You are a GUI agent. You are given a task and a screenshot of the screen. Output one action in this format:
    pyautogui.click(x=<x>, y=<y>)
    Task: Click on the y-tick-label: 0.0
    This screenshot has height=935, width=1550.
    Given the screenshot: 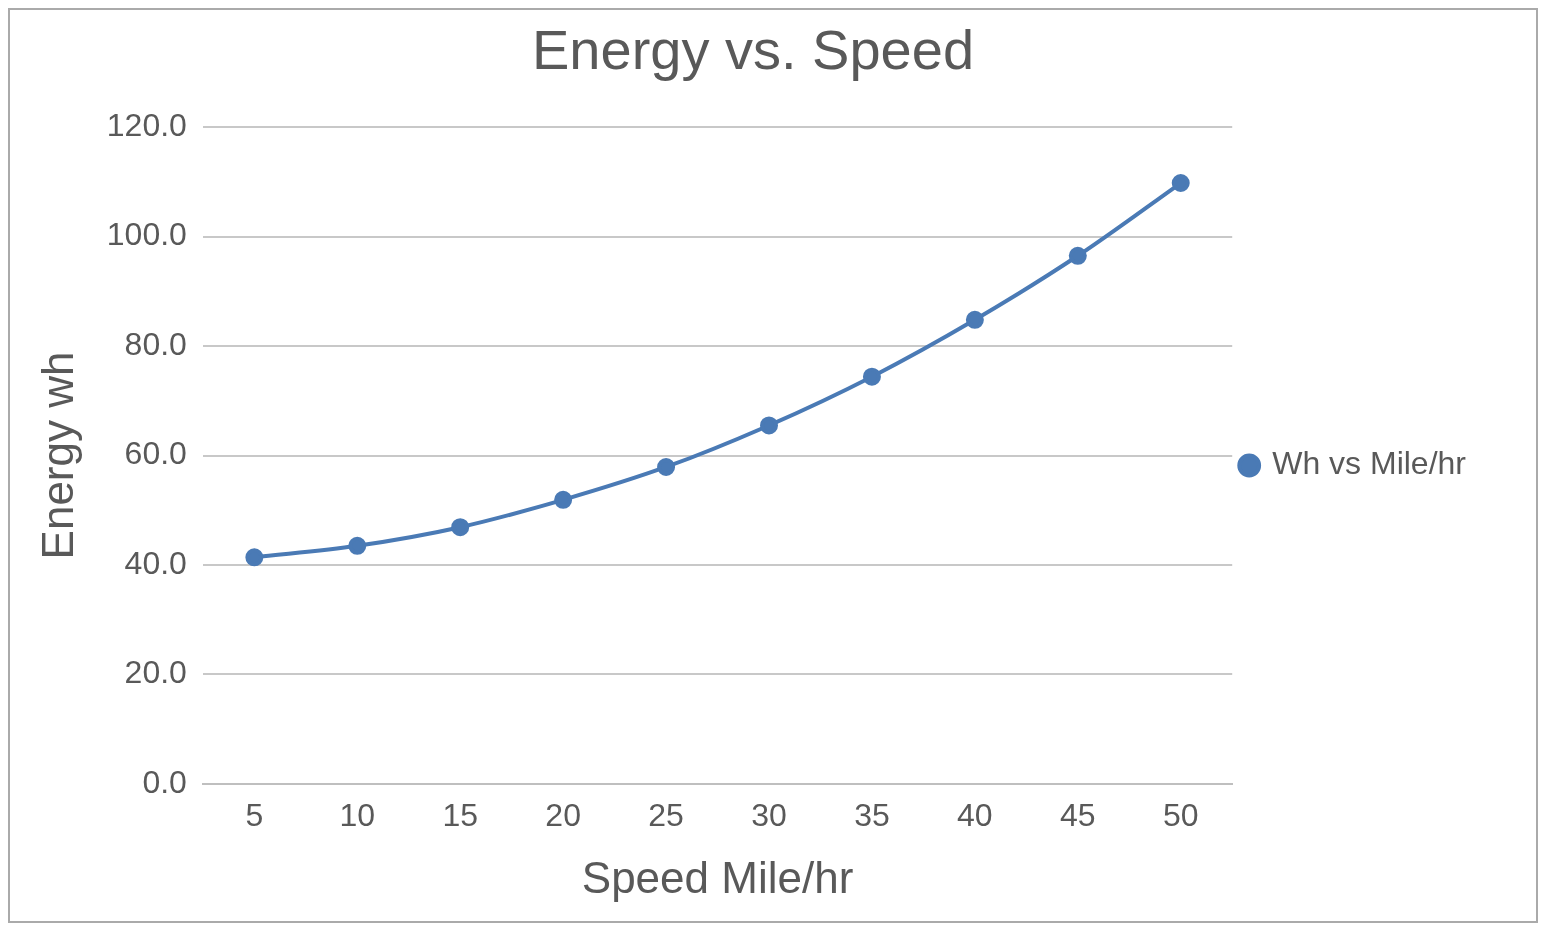 What is the action you would take?
    pyautogui.click(x=164, y=781)
    